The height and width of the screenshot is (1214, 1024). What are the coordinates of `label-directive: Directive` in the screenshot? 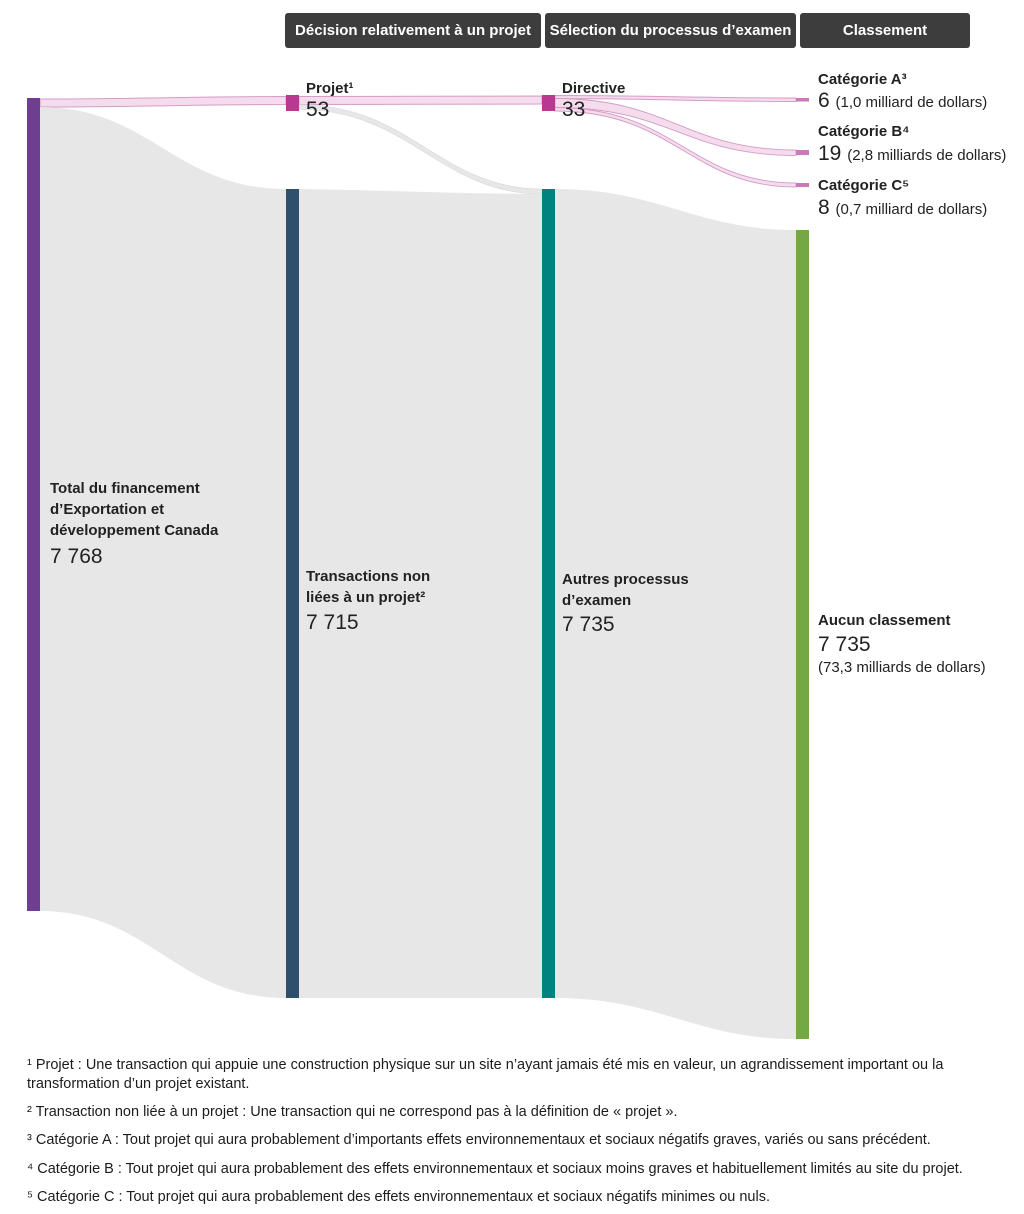 It's located at (594, 88).